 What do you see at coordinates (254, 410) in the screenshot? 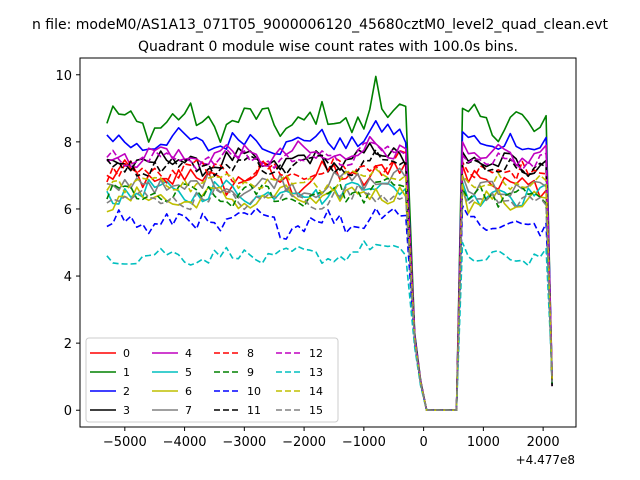
I see `legend-label: 11` at bounding box center [254, 410].